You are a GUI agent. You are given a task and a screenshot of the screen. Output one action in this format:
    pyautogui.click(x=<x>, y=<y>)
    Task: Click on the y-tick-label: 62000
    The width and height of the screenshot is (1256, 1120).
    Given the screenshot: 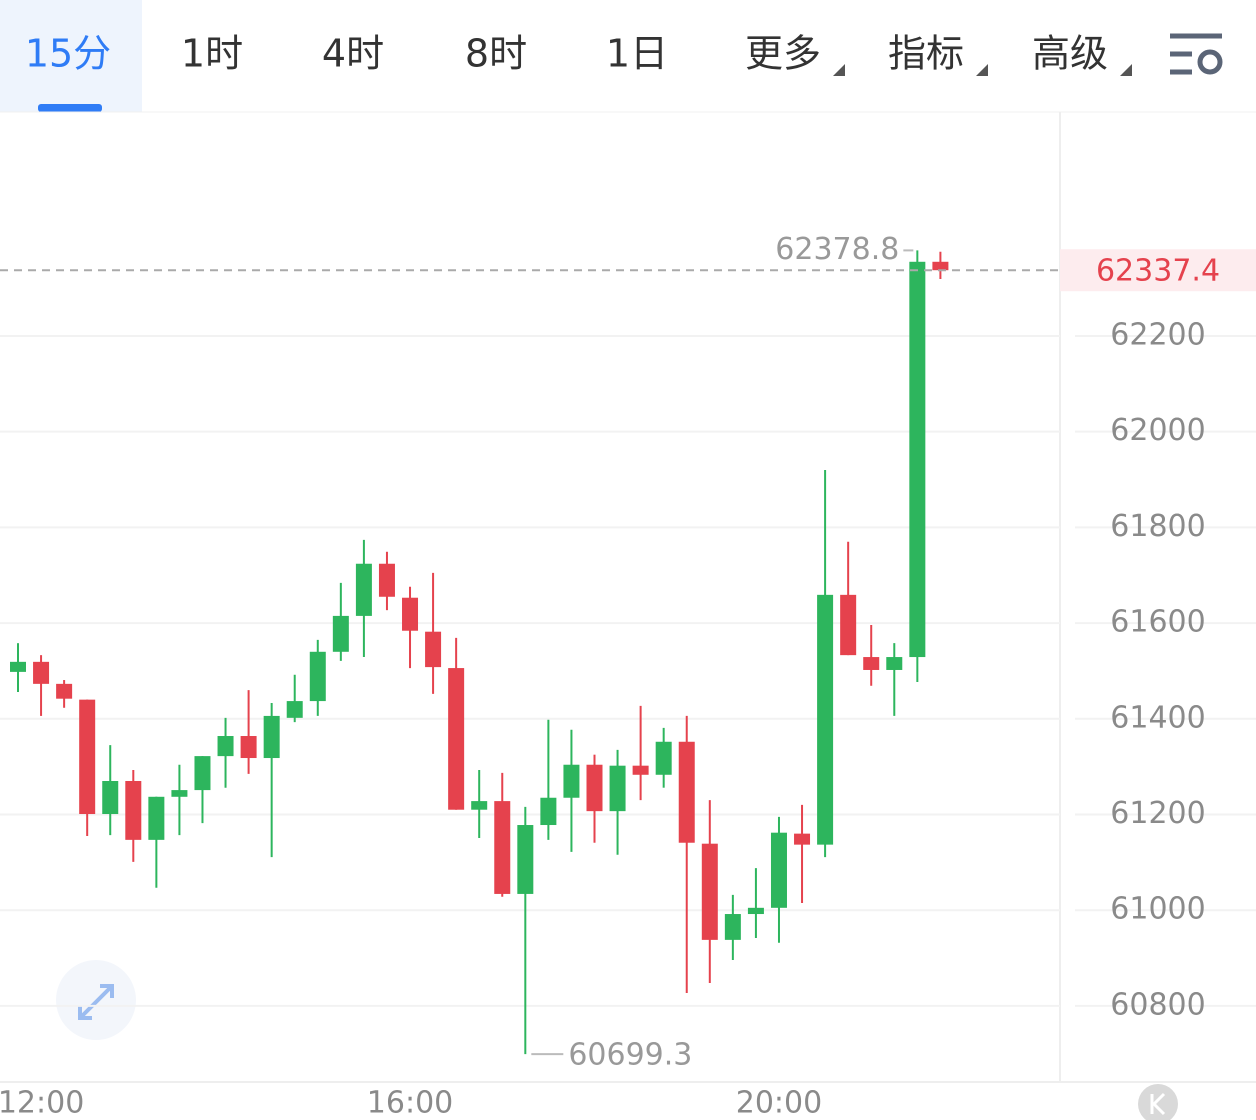 What is the action you would take?
    pyautogui.click(x=1157, y=430)
    